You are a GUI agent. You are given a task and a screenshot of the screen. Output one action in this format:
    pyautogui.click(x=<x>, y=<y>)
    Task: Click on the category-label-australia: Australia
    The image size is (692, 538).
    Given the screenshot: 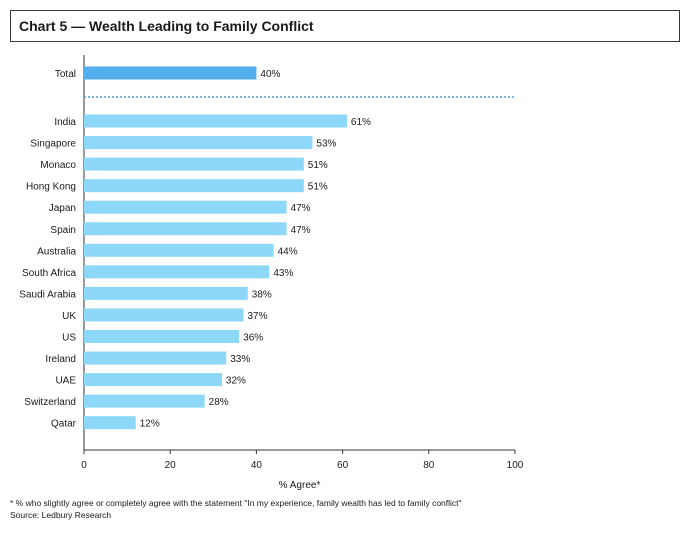 What is the action you would take?
    pyautogui.click(x=56, y=251)
    